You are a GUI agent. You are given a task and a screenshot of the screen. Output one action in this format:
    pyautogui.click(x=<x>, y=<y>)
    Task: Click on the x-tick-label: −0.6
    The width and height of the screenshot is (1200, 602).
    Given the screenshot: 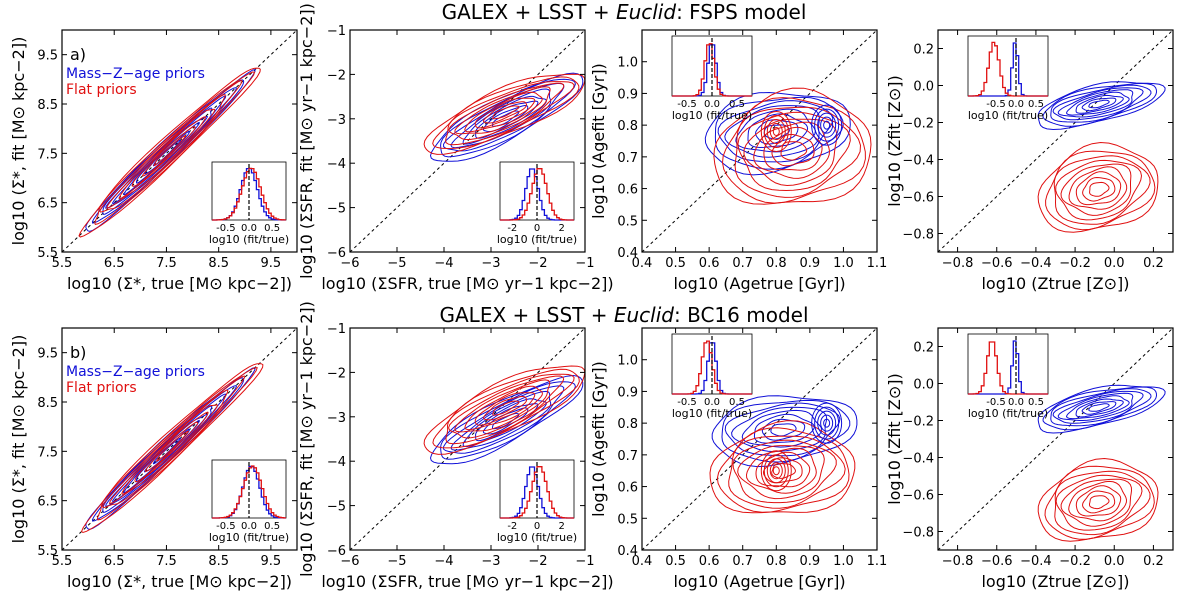 What is the action you would take?
    pyautogui.click(x=997, y=561)
    